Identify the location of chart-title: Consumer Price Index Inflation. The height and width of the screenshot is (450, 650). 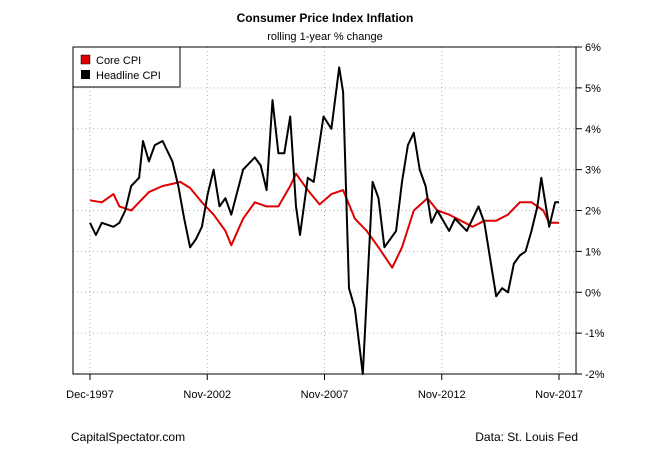
(325, 18).